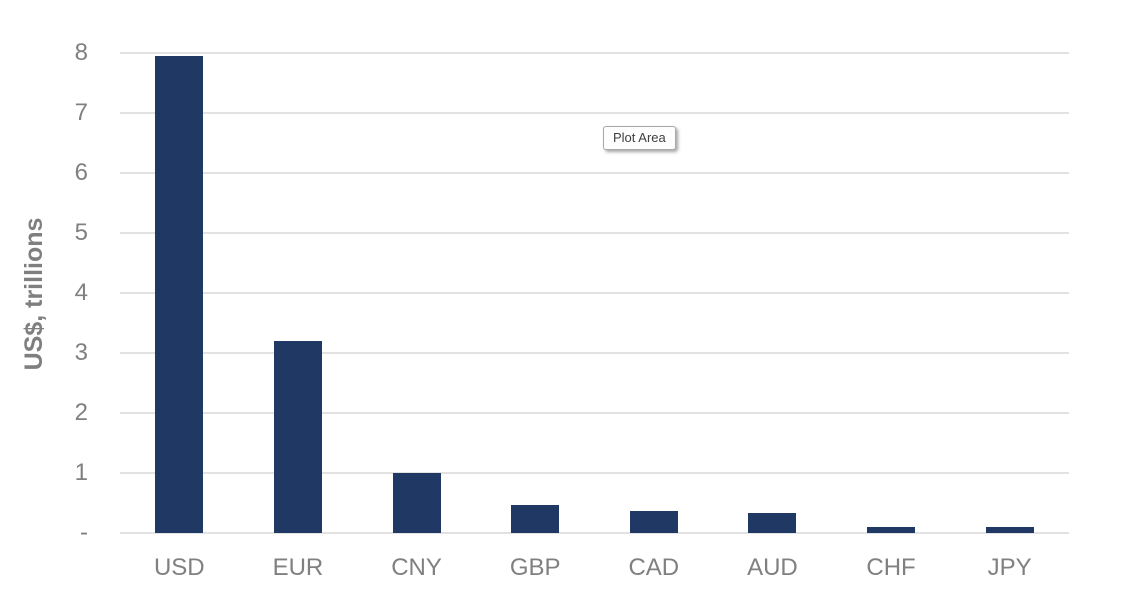 The width and height of the screenshot is (1138, 595). What do you see at coordinates (1009, 567) in the screenshot?
I see `x-axis-label-jpy: JPY` at bounding box center [1009, 567].